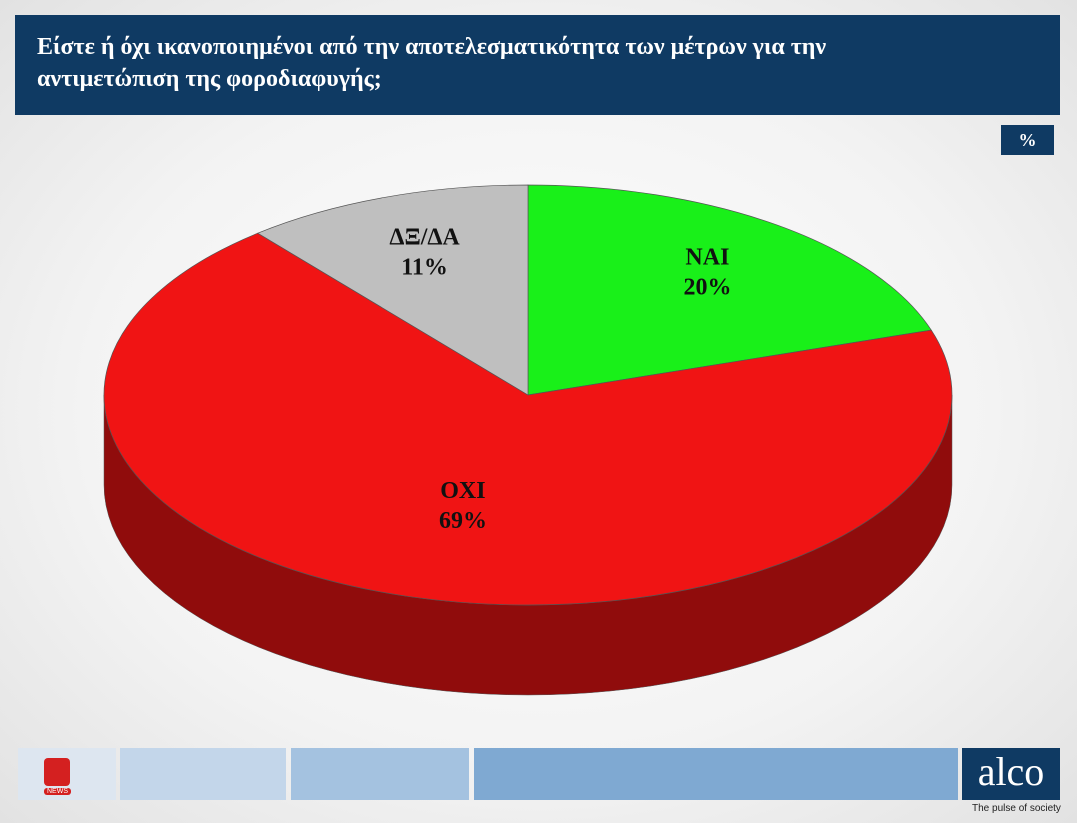 The height and width of the screenshot is (823, 1077). What do you see at coordinates (424, 268) in the screenshot?
I see `slice-value-label: 11%` at bounding box center [424, 268].